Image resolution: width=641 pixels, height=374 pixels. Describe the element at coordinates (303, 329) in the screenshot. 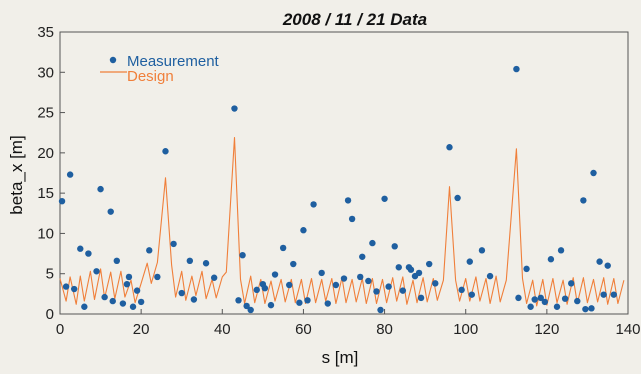

I see `x-tick-label: 60` at that location.